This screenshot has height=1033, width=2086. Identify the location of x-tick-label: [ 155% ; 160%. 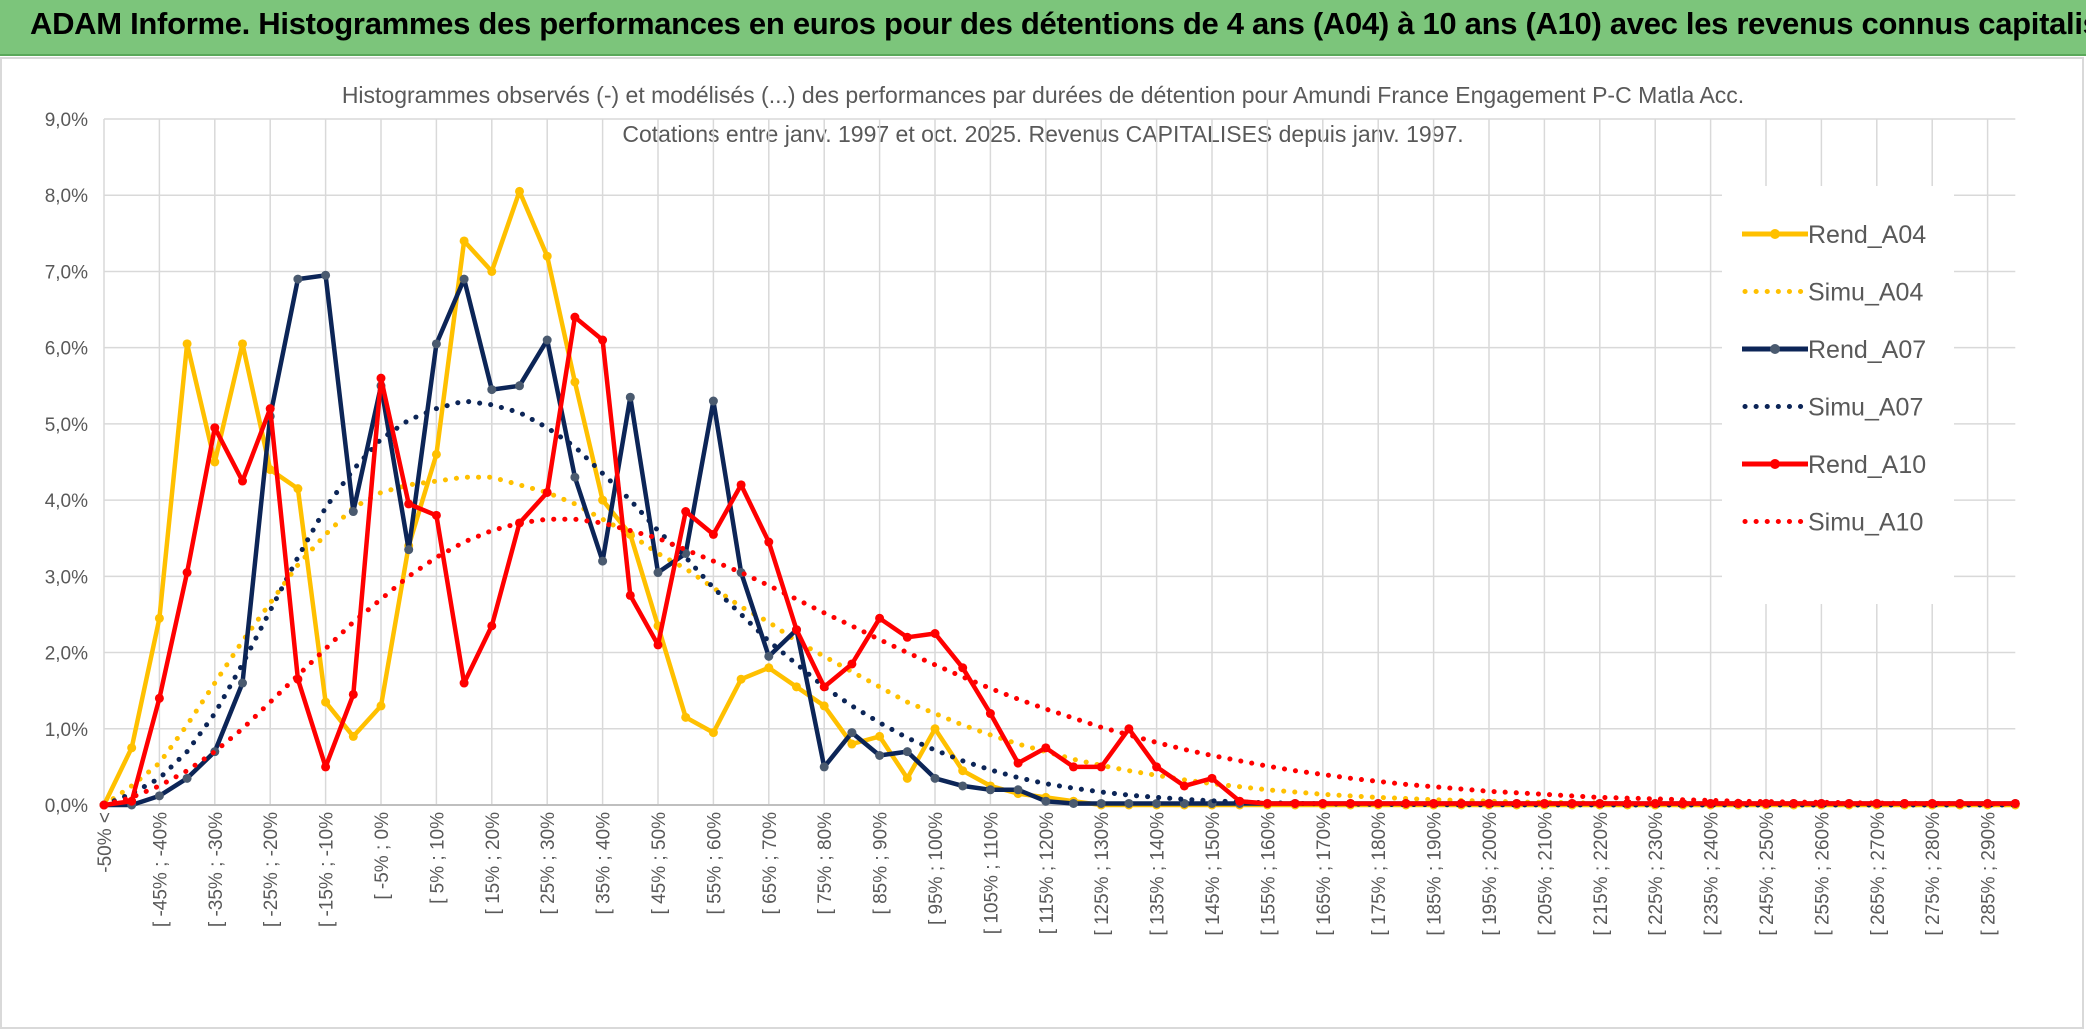
(1268, 874).